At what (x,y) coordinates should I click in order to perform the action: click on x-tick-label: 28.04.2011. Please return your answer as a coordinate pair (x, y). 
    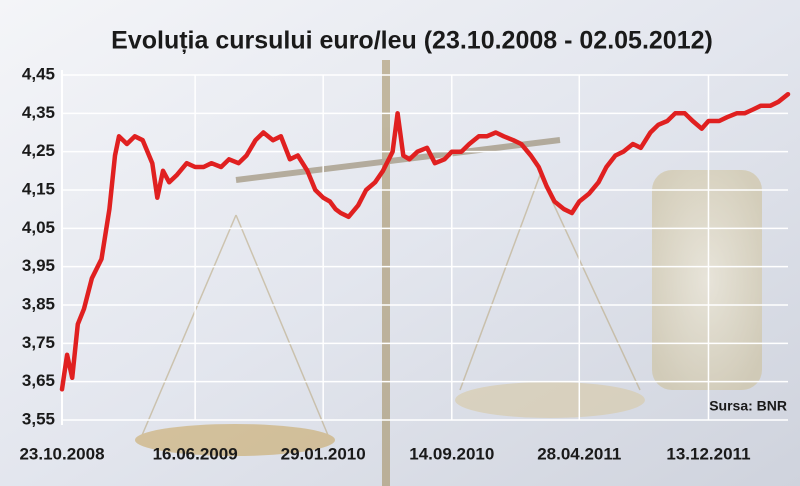
    Looking at the image, I should click on (579, 453).